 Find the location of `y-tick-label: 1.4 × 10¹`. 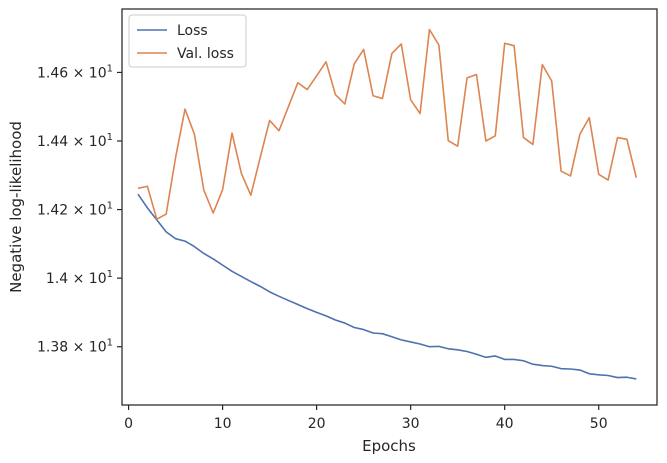

y-tick-label: 1.4 × 10¹ is located at coordinates (79, 278).